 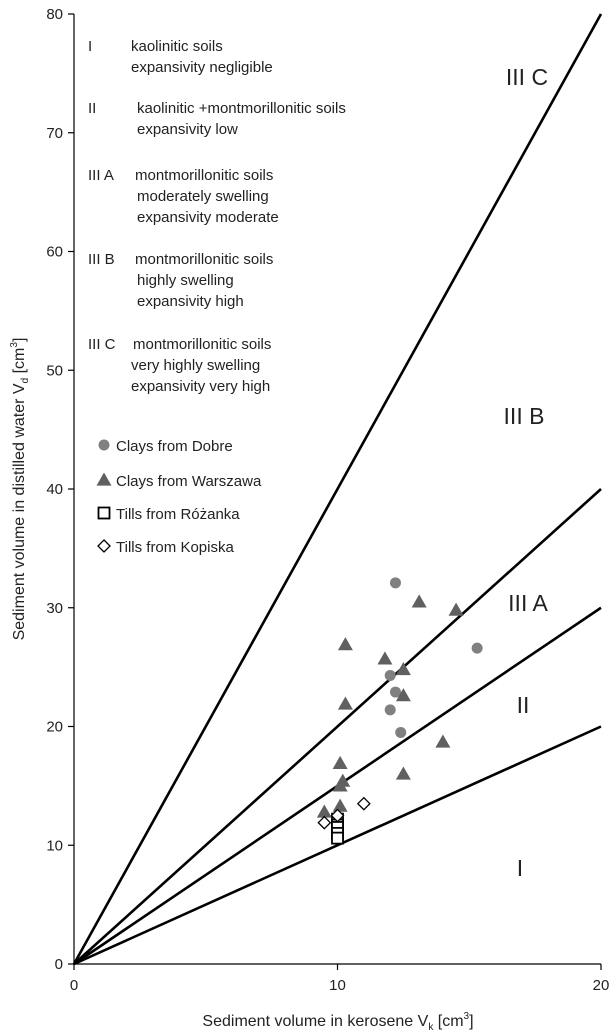 What do you see at coordinates (59, 964) in the screenshot?
I see `y-tick-label: 0` at bounding box center [59, 964].